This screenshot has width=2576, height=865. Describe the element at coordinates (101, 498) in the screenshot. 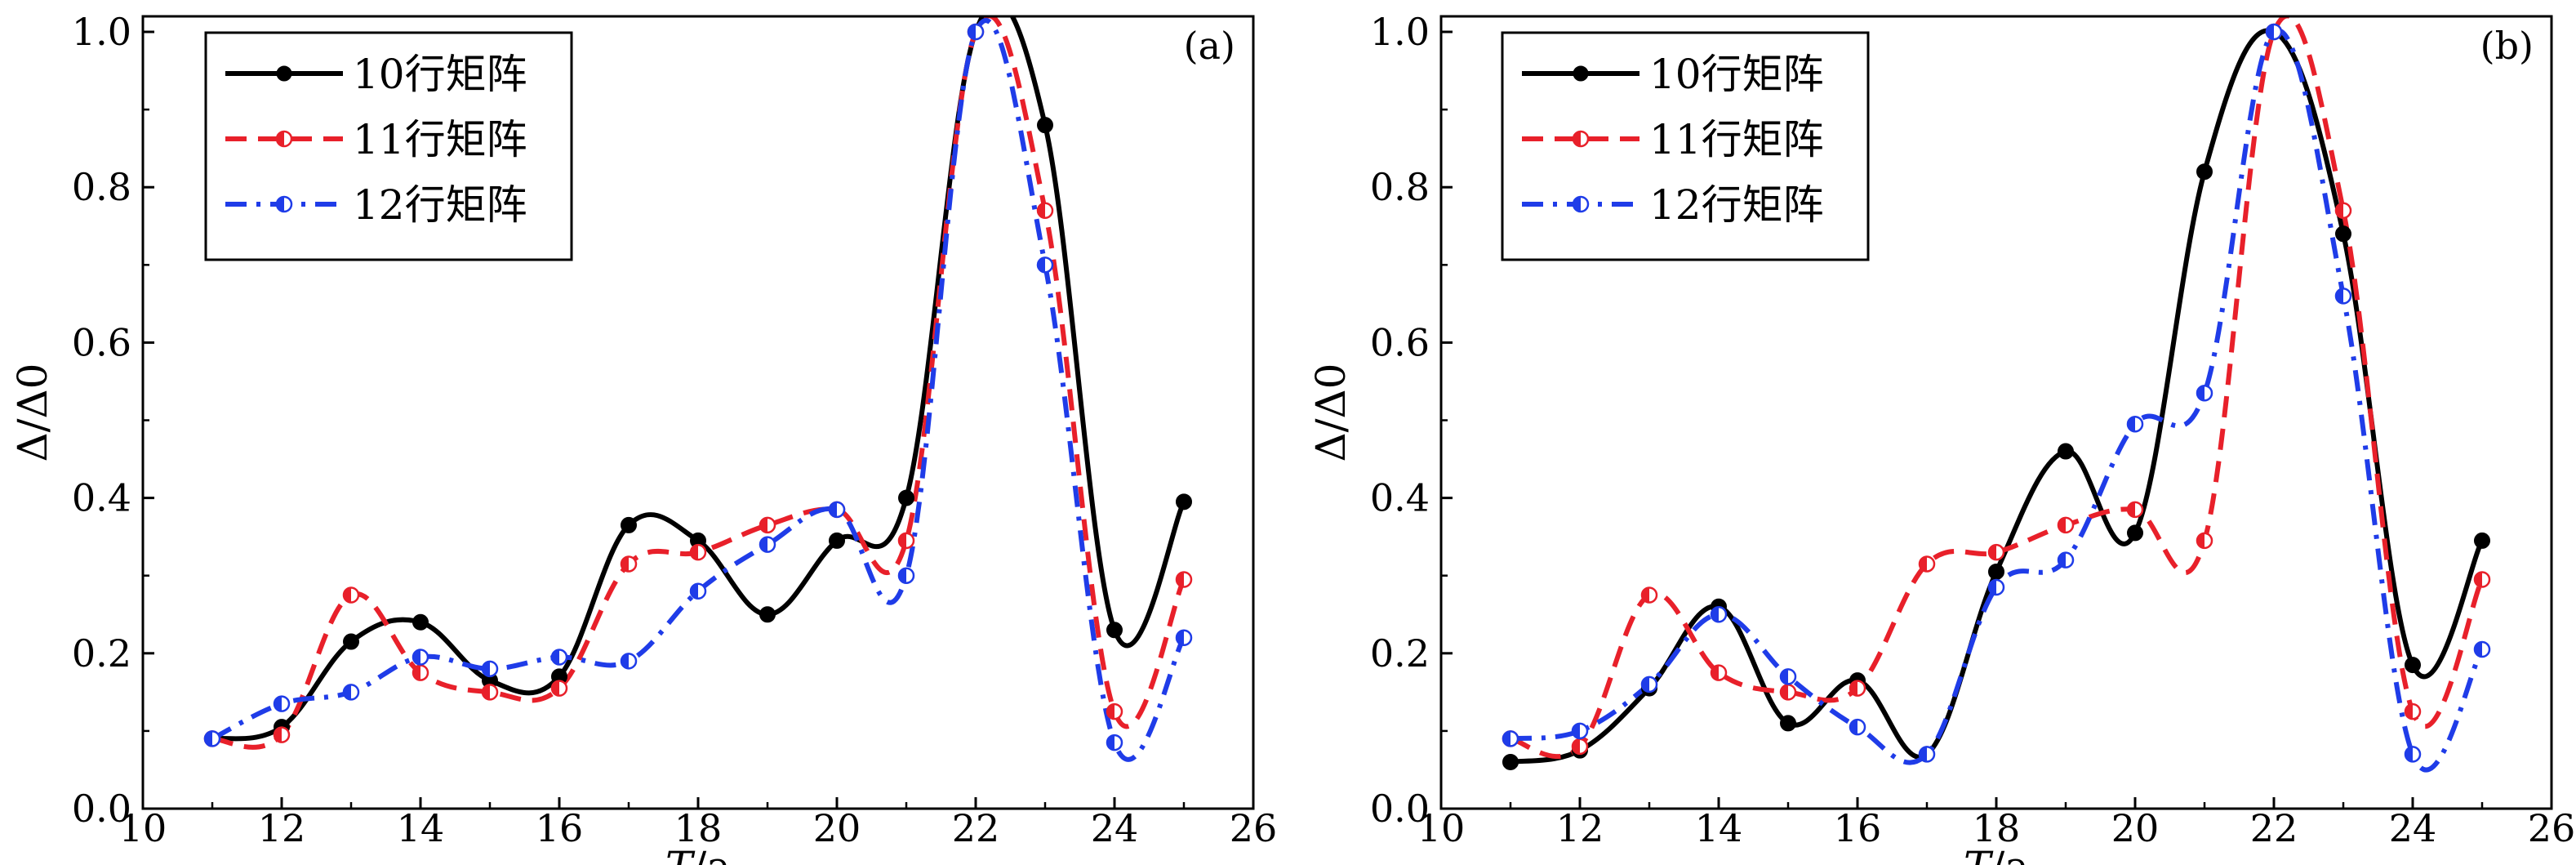

I see `y-tick-label: 0.4` at that location.